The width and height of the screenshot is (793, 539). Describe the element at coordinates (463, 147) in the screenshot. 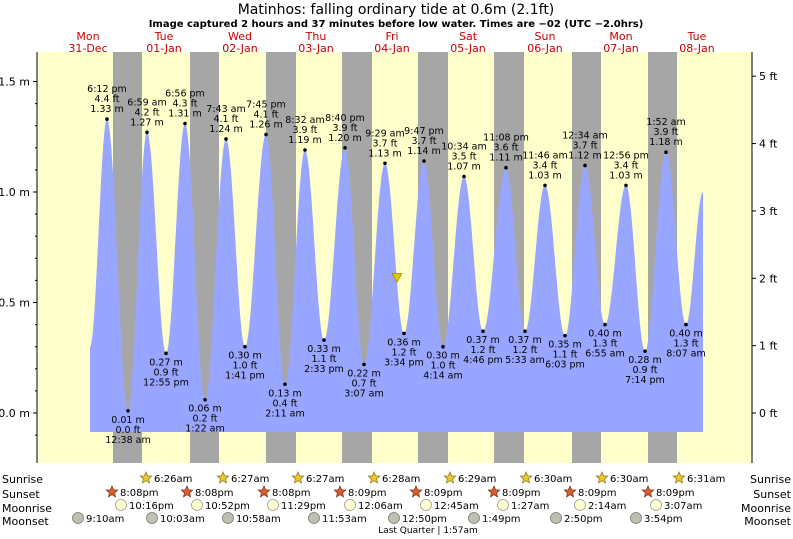

I see `tide-time-label: 10:34 am` at that location.